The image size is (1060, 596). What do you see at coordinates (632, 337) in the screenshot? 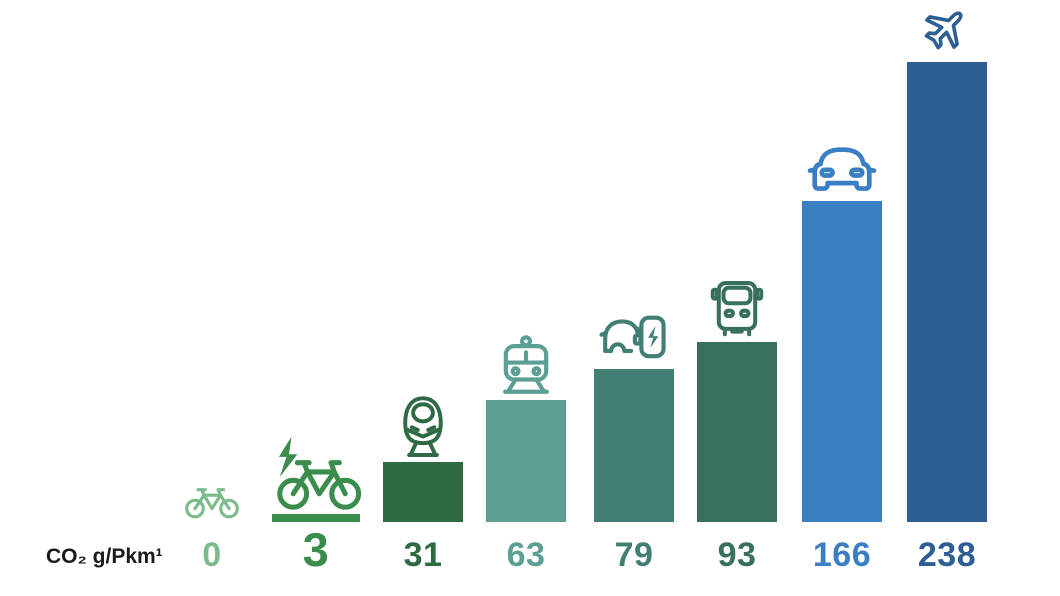
I see `electric-car-charging-icon` at bounding box center [632, 337].